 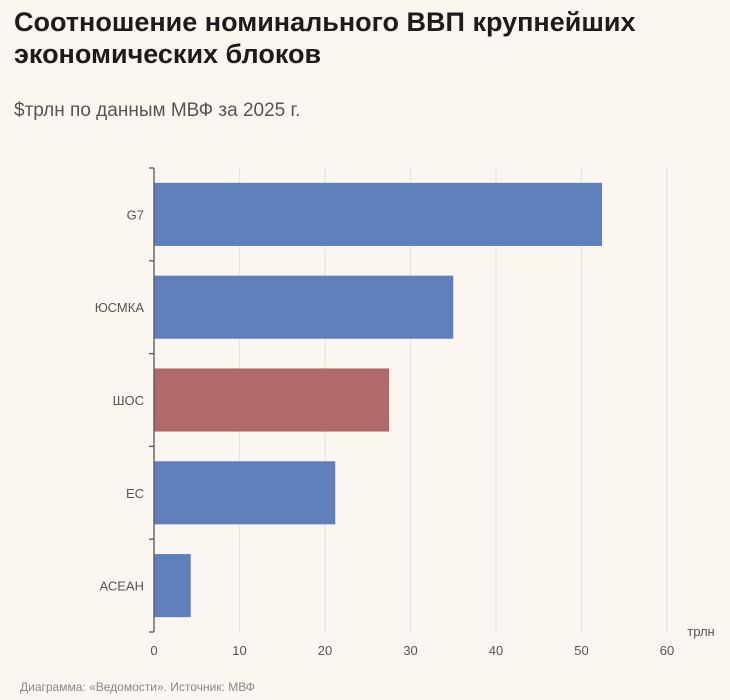 I want to click on x-tick-label: 20, so click(x=325, y=650).